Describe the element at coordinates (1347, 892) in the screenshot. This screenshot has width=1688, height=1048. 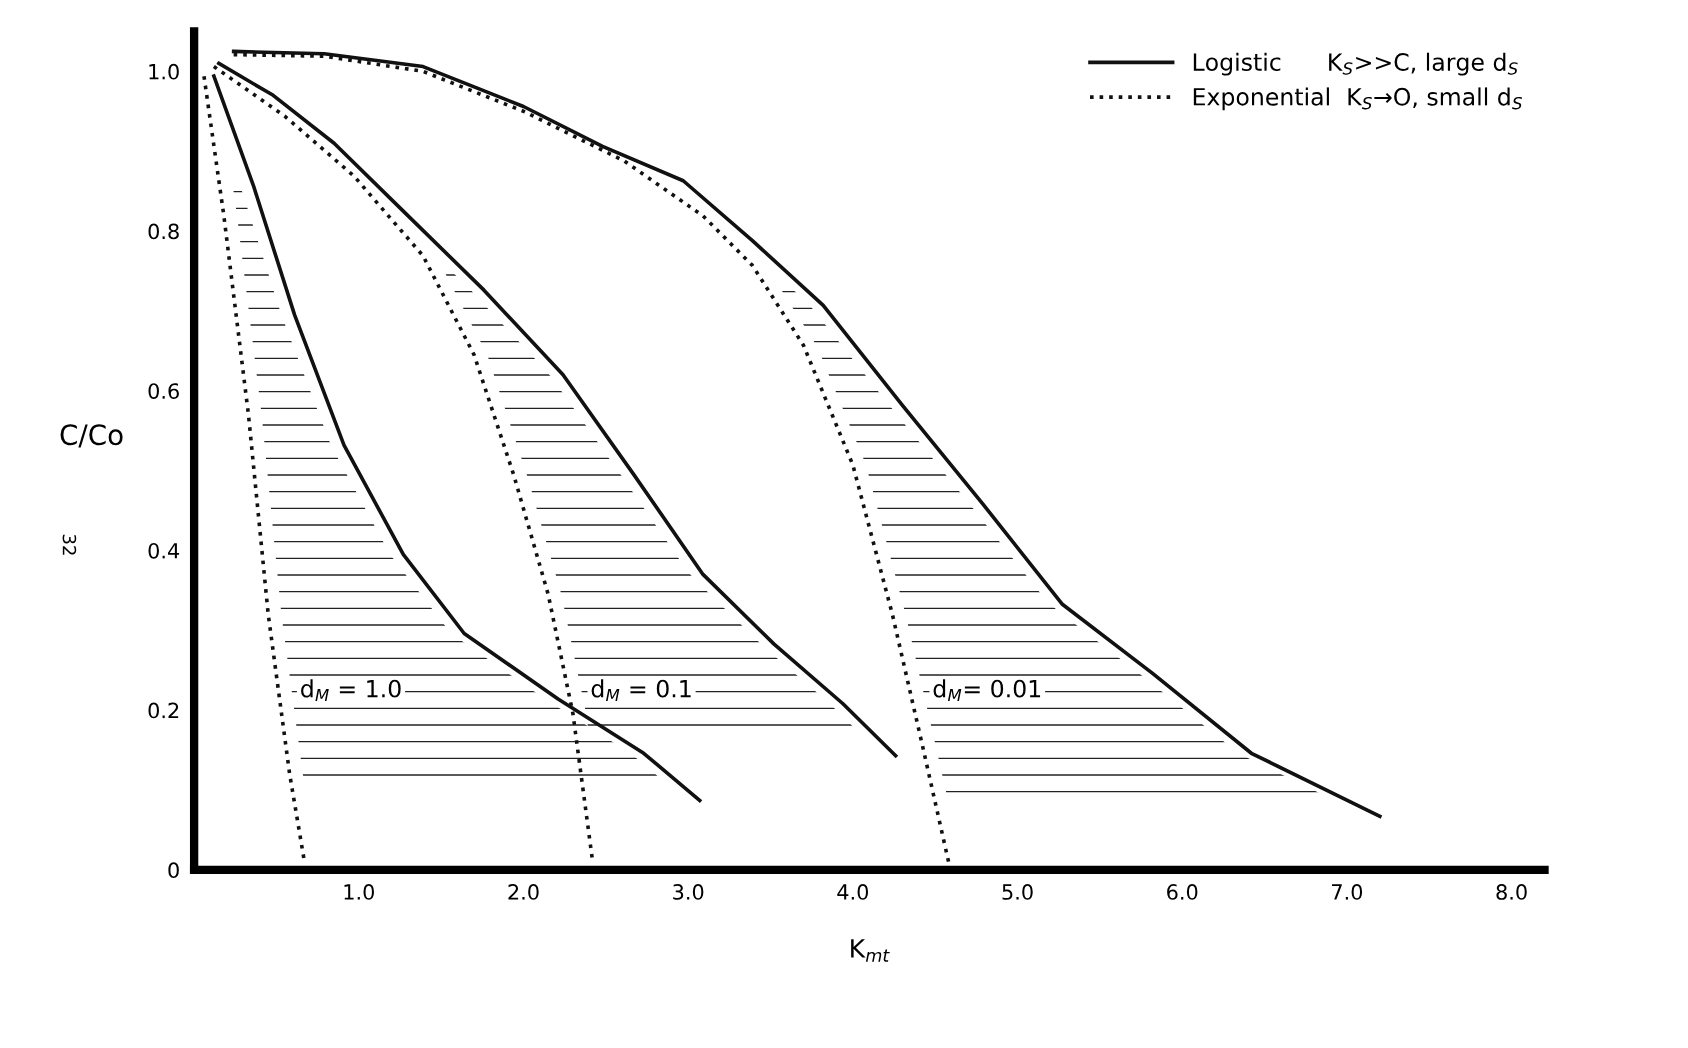
I see `x-tick-label: 7.0` at that location.